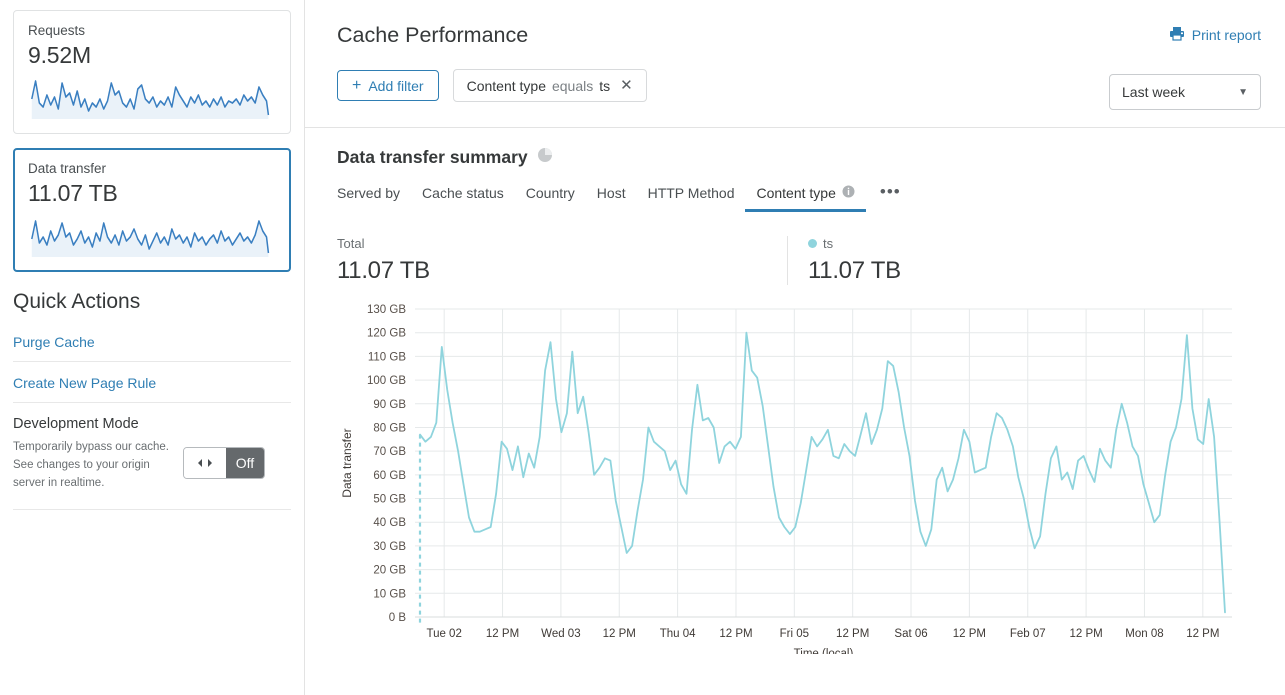 The height and width of the screenshot is (695, 1285). What do you see at coordinates (77, 302) in the screenshot?
I see `quick-actions-title: Quick Actions` at bounding box center [77, 302].